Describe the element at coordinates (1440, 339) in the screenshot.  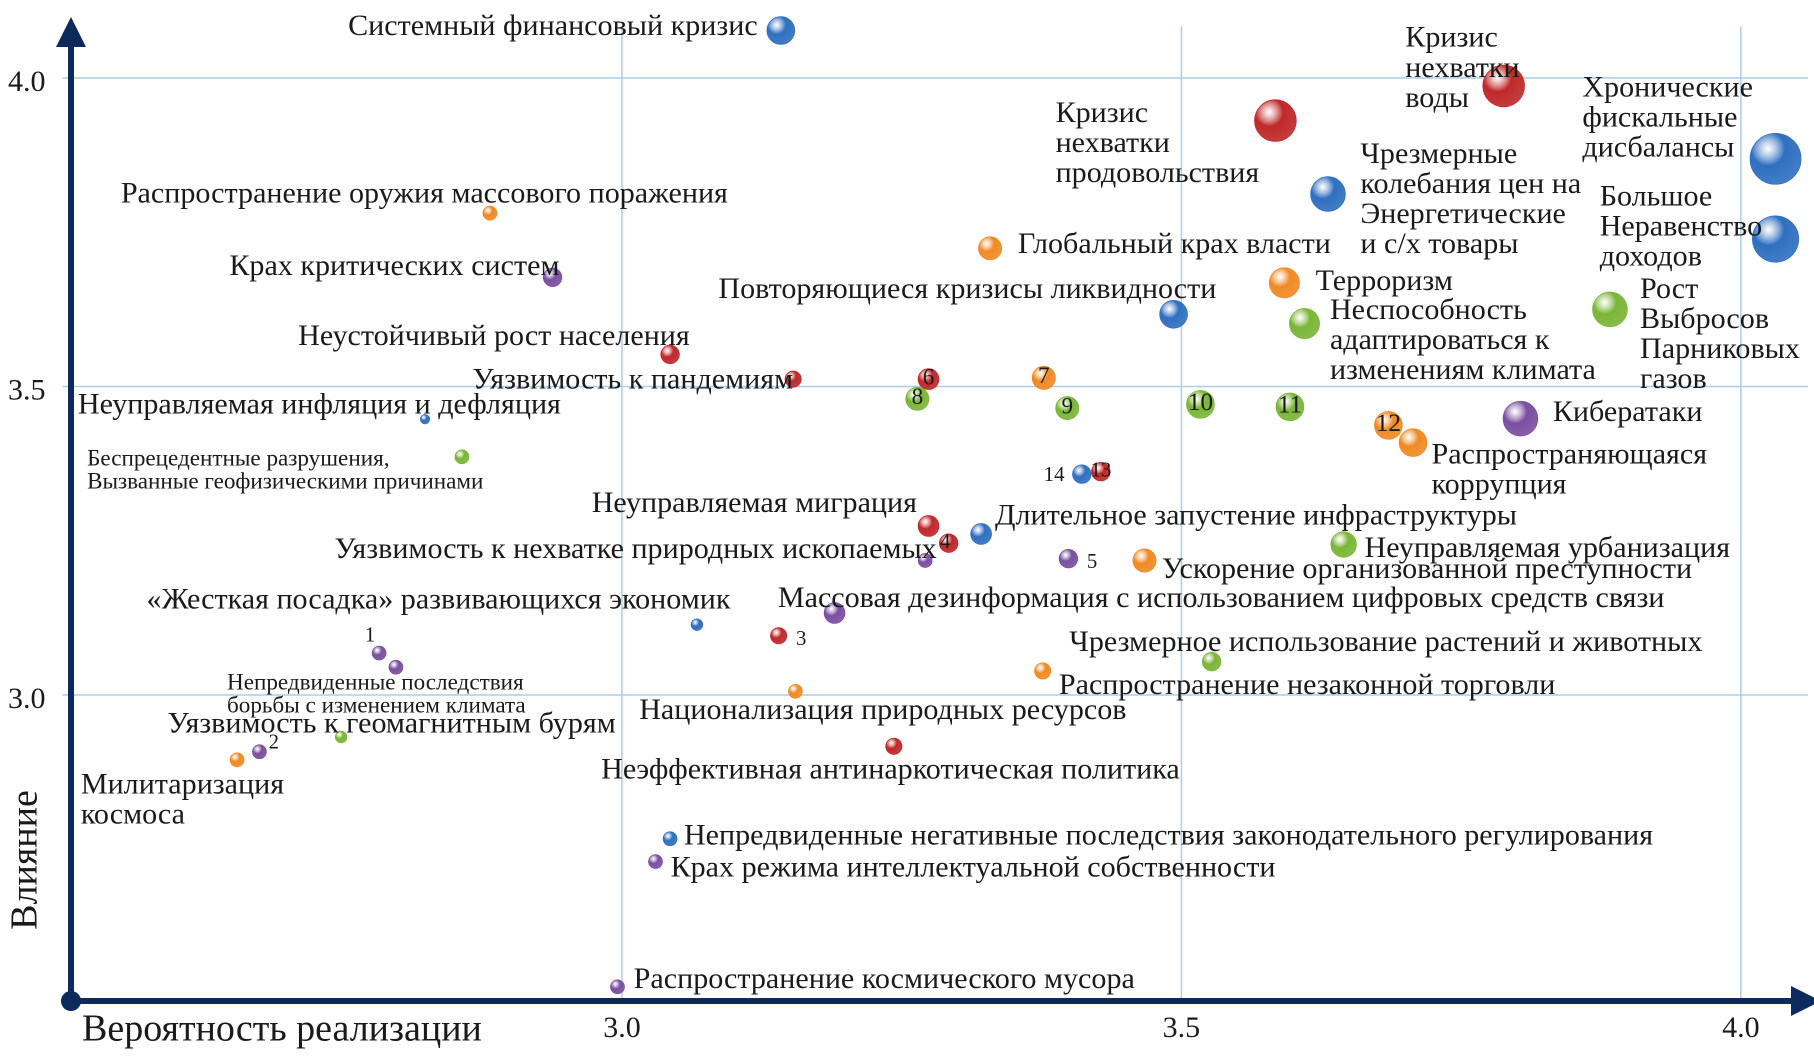
I see `label-line: адаптироваться к` at that location.